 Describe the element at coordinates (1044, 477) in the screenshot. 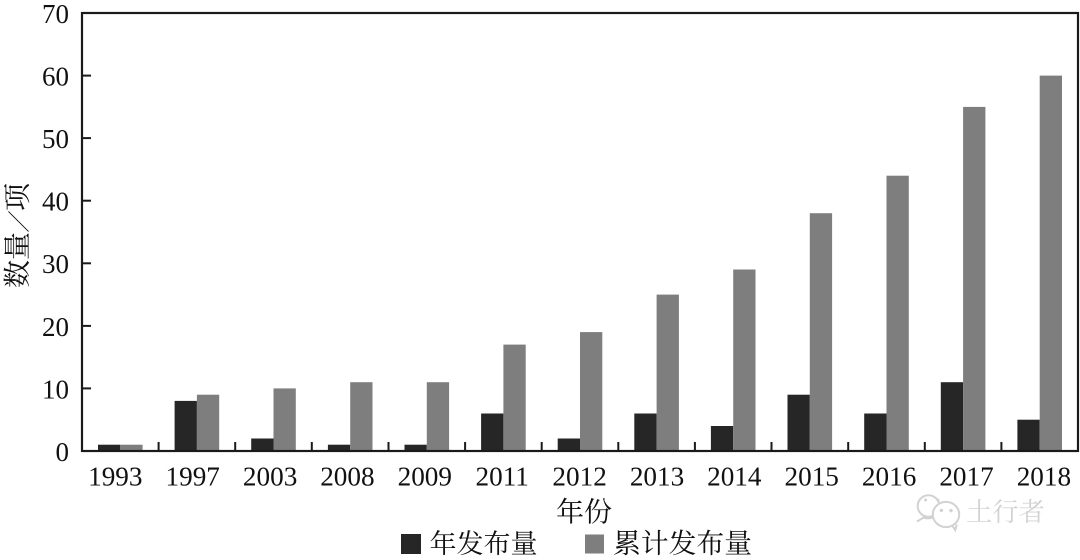

I see `svg-text: 2018` at that location.